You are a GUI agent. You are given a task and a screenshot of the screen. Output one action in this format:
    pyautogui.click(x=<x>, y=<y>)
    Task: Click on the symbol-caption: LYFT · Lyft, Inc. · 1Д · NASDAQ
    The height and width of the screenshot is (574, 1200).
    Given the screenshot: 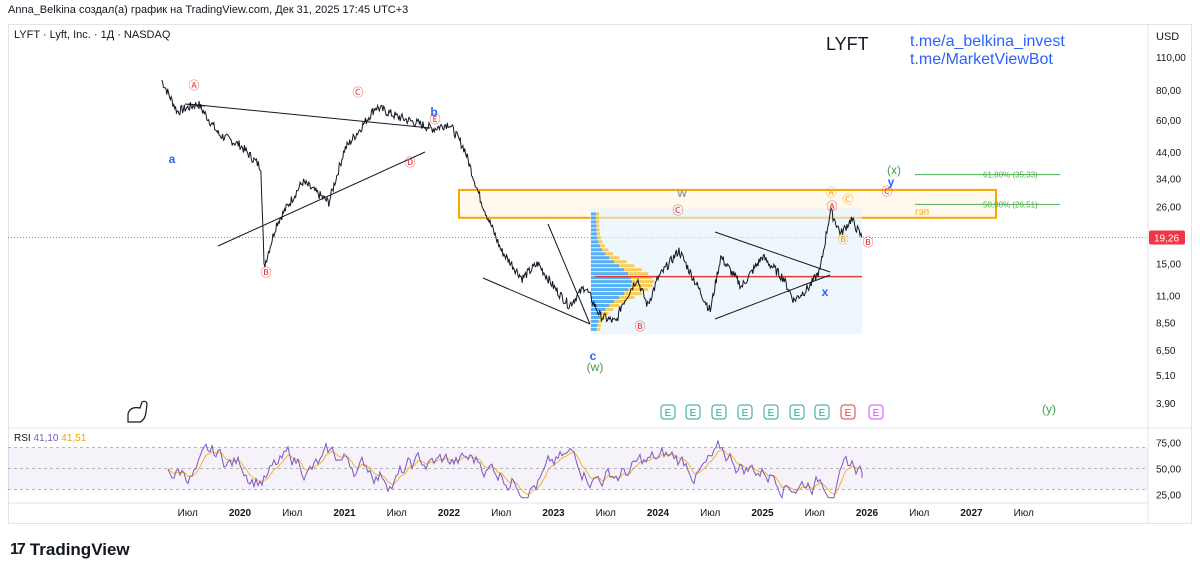 What is the action you would take?
    pyautogui.click(x=92, y=35)
    